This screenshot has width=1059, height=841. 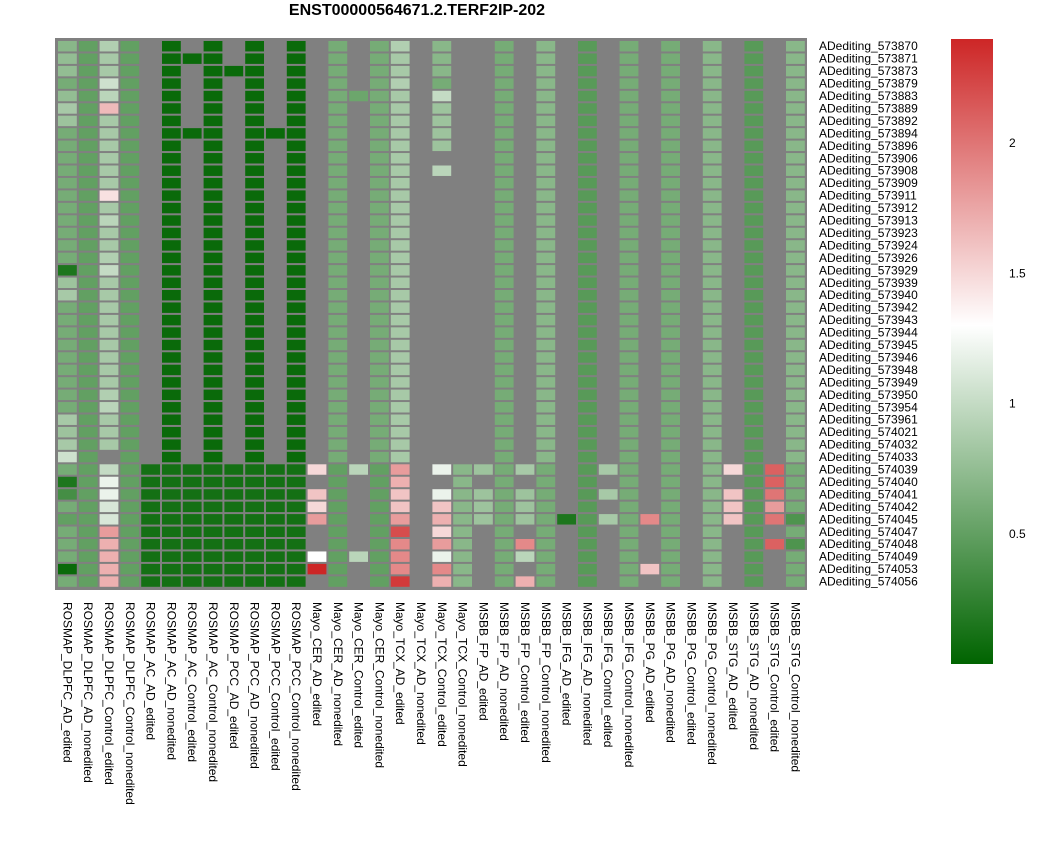 I want to click on column-label: MSBB_FP_AD_nonedited, so click(x=504, y=671).